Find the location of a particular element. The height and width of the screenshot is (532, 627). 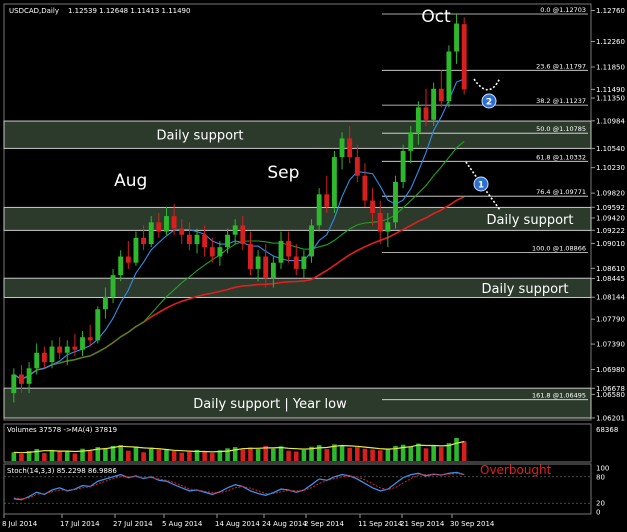

price-tick-label: 1.08610 is located at coordinates (610, 269).